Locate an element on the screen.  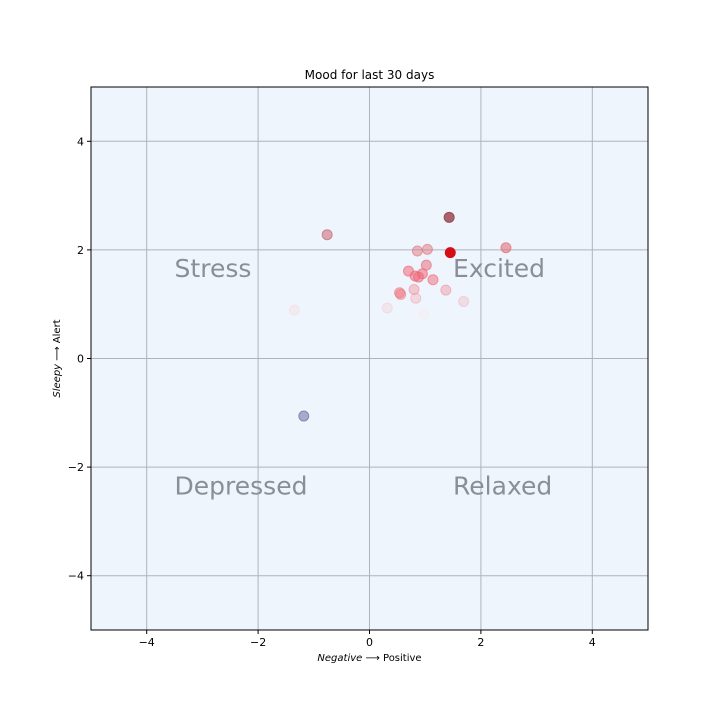
y-tick-label: 4 is located at coordinates (80, 141).